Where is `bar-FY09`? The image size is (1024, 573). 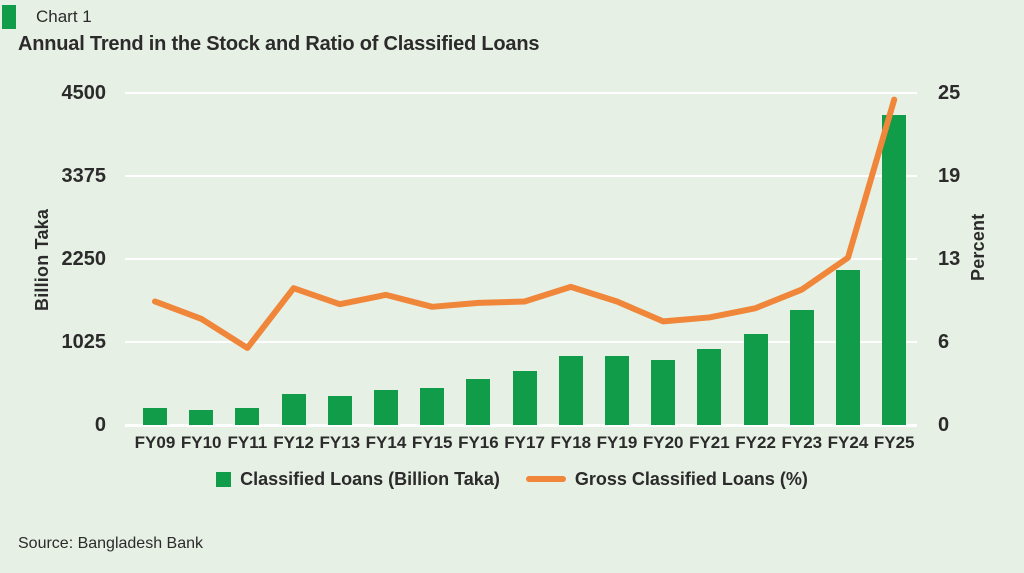 bar-FY09 is located at coordinates (155, 416).